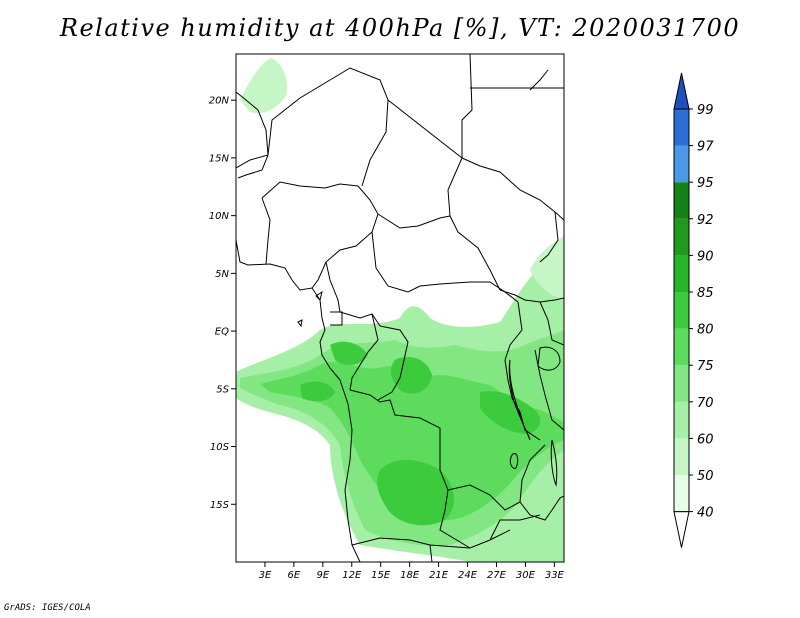 This screenshot has width=800, height=618. I want to click on humidity-area-dark-gabon, so click(349, 353).